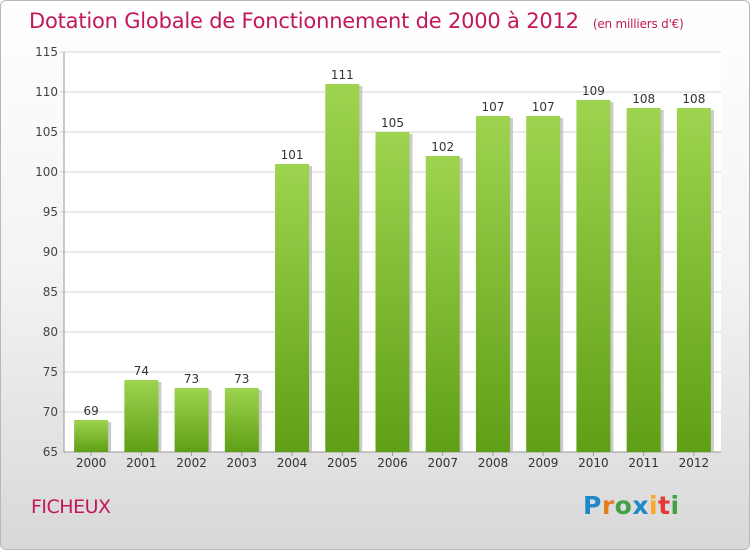  I want to click on bar-value-label: 69, so click(90, 411).